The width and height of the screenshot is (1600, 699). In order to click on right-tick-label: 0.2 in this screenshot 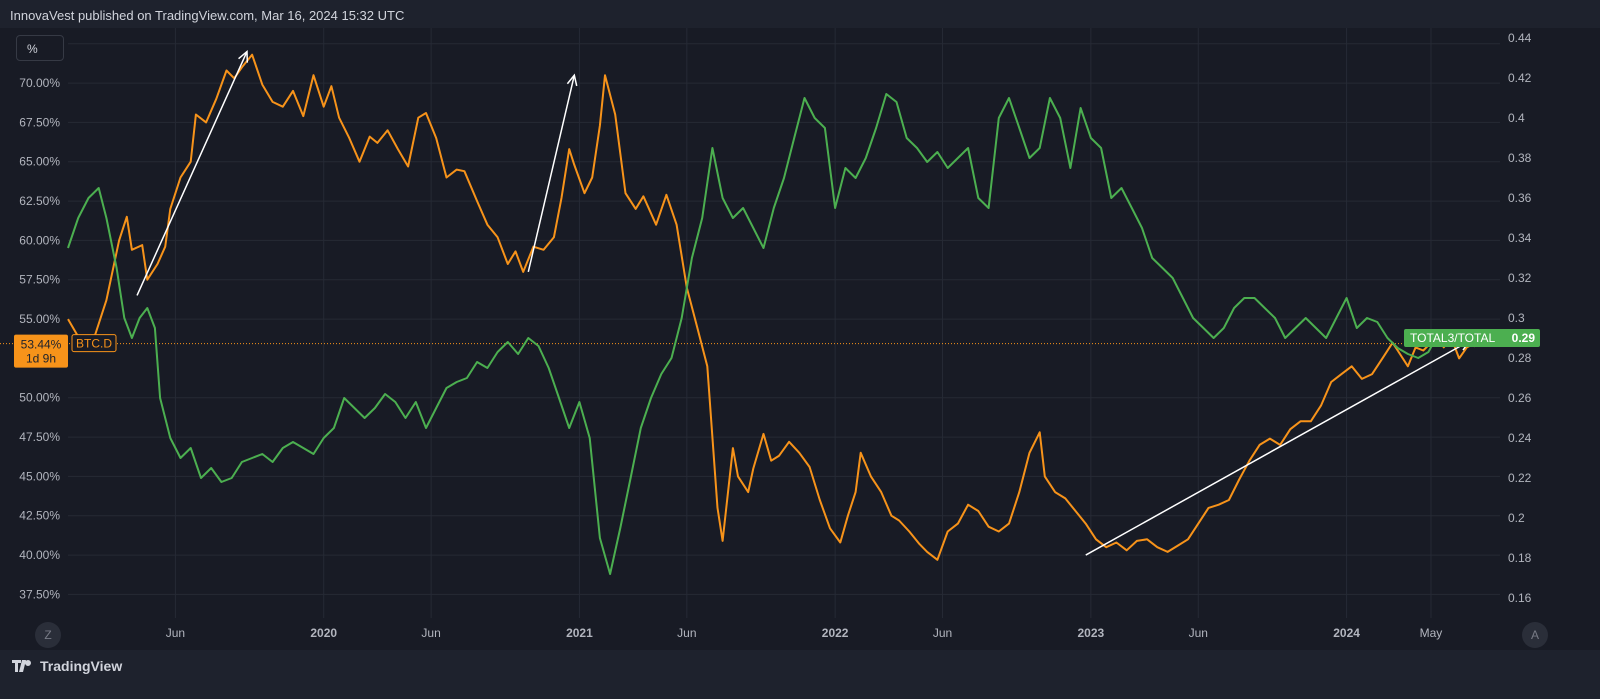, I will do `click(1516, 518)`.